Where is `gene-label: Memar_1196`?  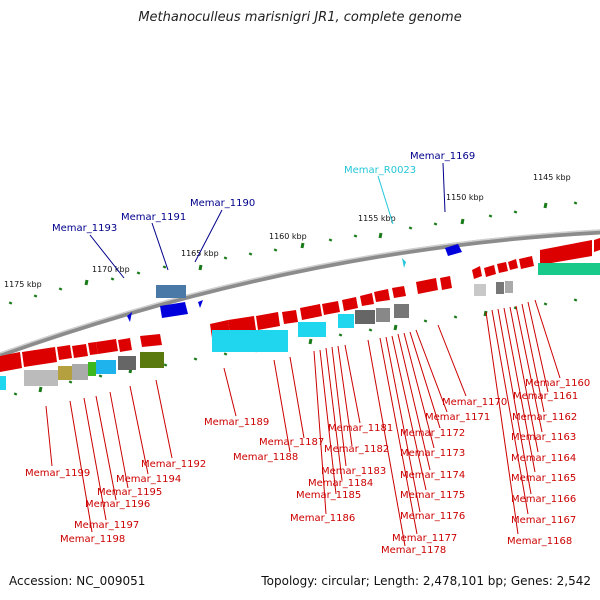 gene-label: Memar_1196 is located at coordinates (117, 504).